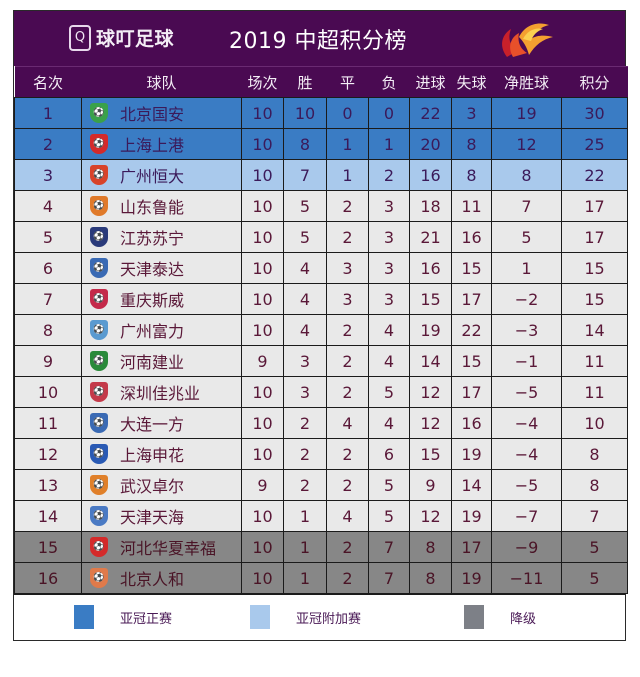  Describe the element at coordinates (48, 206) in the screenshot. I see `rank-cell: 4` at that location.